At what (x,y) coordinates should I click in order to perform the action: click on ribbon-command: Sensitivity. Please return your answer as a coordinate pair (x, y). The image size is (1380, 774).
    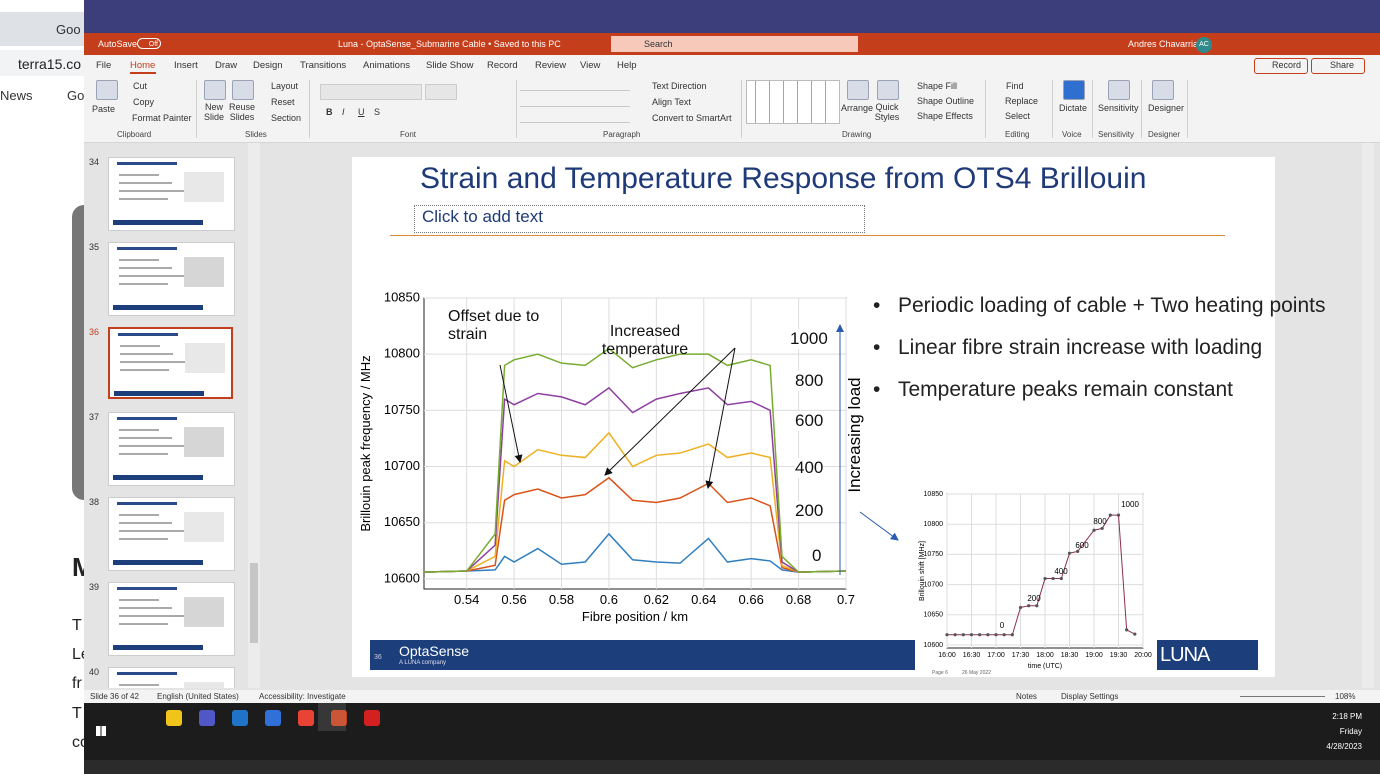
    Looking at the image, I should click on (1118, 108).